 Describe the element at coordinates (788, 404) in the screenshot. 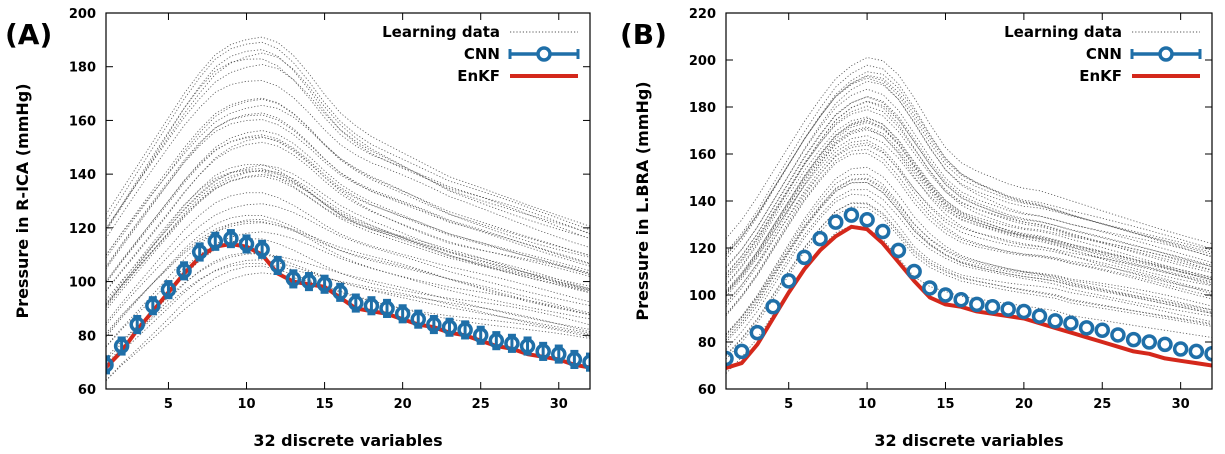

I see `x-tick-label: 5` at that location.